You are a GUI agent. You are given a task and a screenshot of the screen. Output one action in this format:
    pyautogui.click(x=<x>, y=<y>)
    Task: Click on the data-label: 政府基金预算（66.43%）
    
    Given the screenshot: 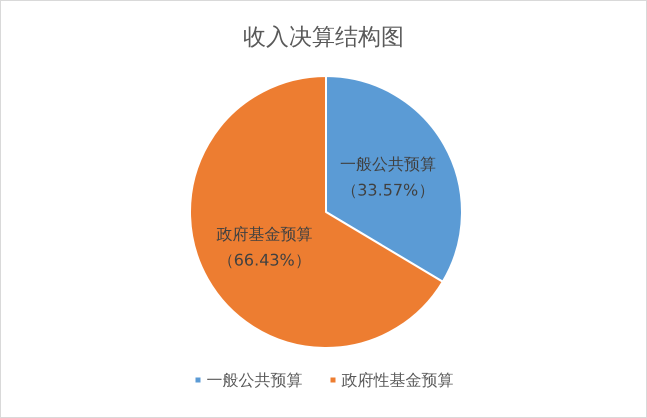 What is the action you would take?
    pyautogui.click(x=264, y=247)
    